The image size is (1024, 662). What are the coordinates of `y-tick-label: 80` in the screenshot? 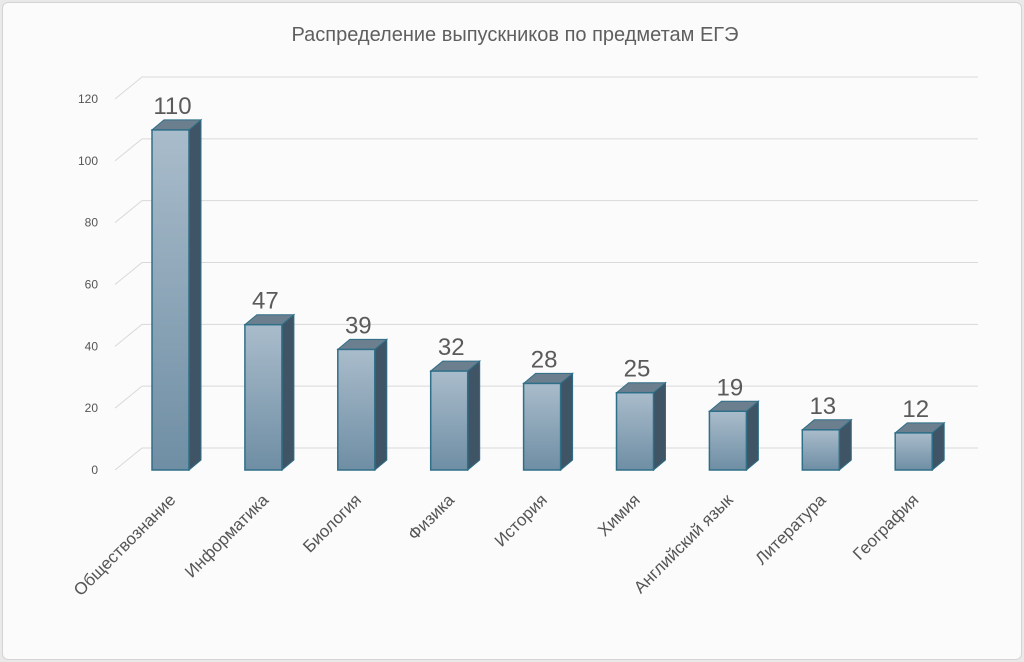 It's located at (92, 223).